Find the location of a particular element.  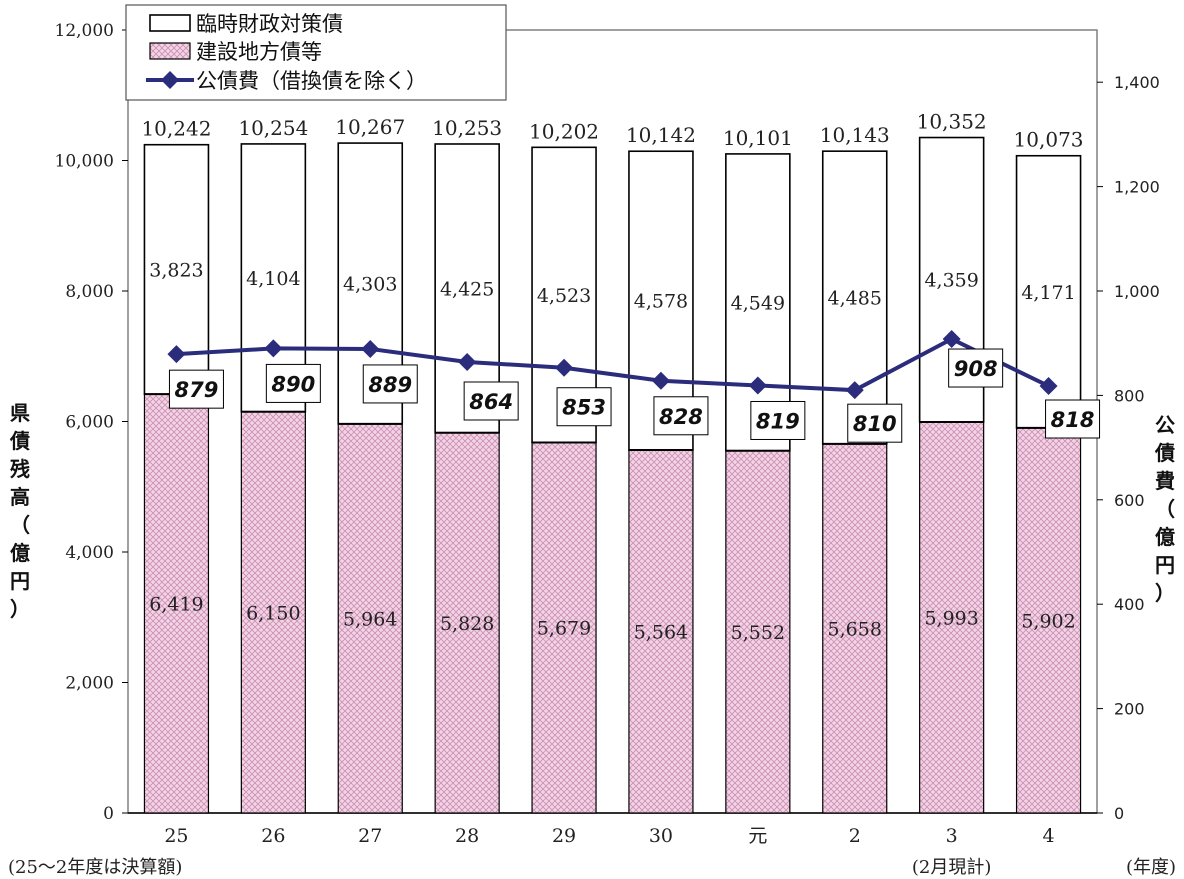

debt-service-value-label: 890 is located at coordinates (293, 384).